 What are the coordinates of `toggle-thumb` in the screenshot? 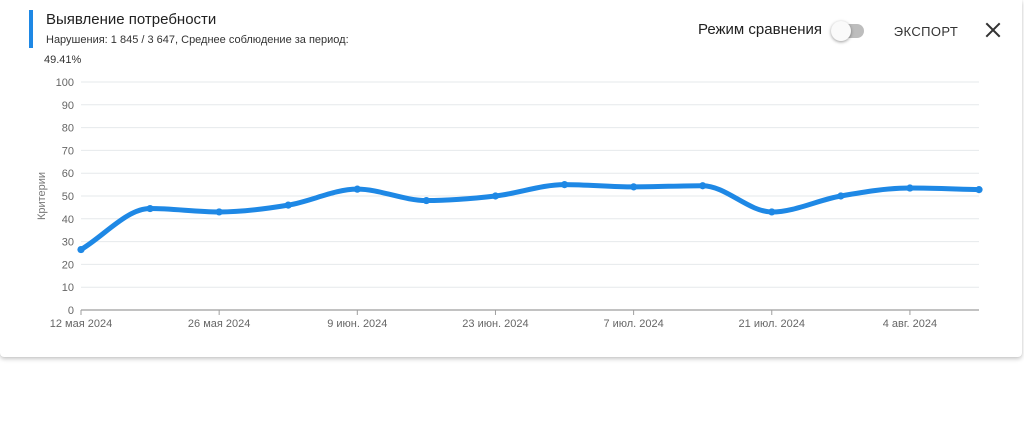 It's located at (841, 31).